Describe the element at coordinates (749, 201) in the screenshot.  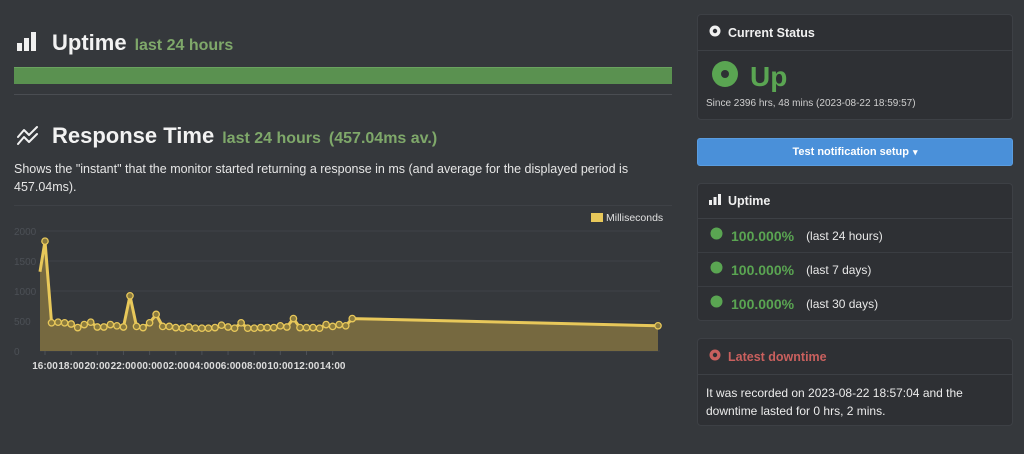
I see `uptime-stats-title: Uptime` at that location.